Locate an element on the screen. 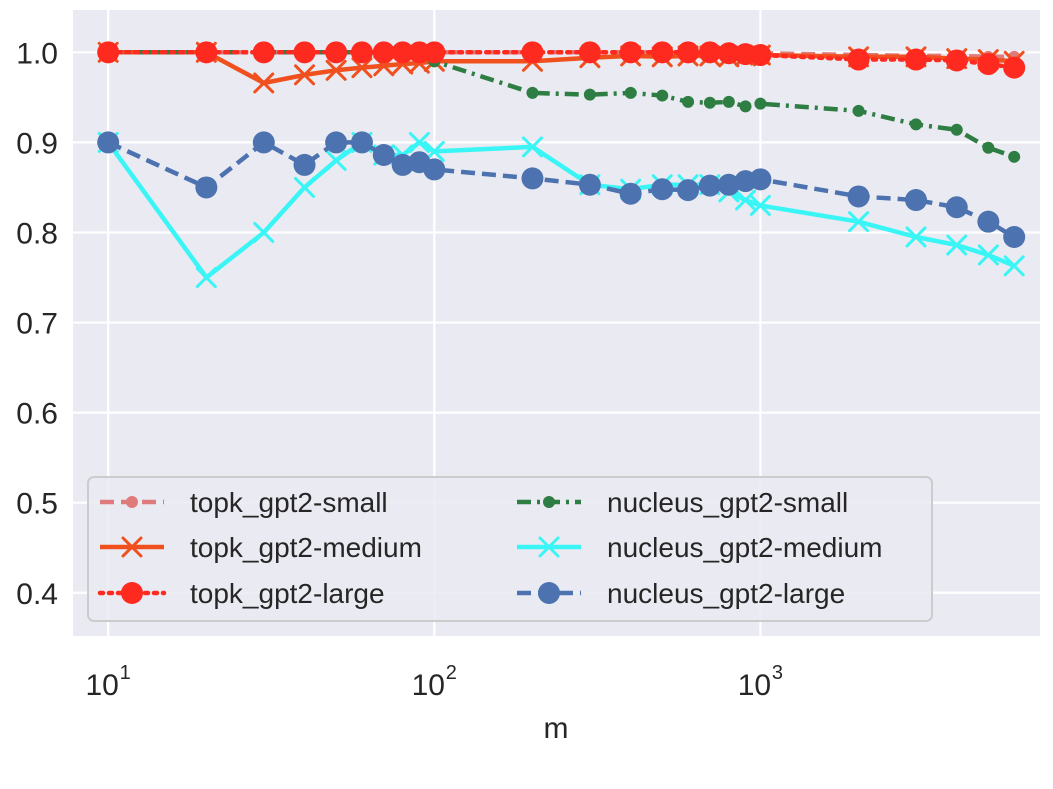  y-tick-label: 0.8 is located at coordinates (37, 233).